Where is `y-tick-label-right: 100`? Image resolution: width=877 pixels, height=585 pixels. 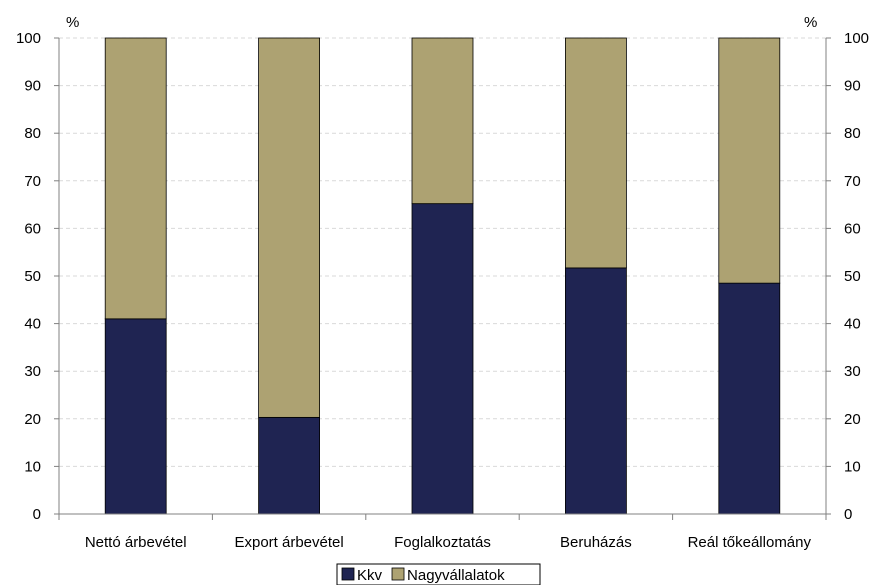 y-tick-label-right: 100 is located at coordinates (856, 38).